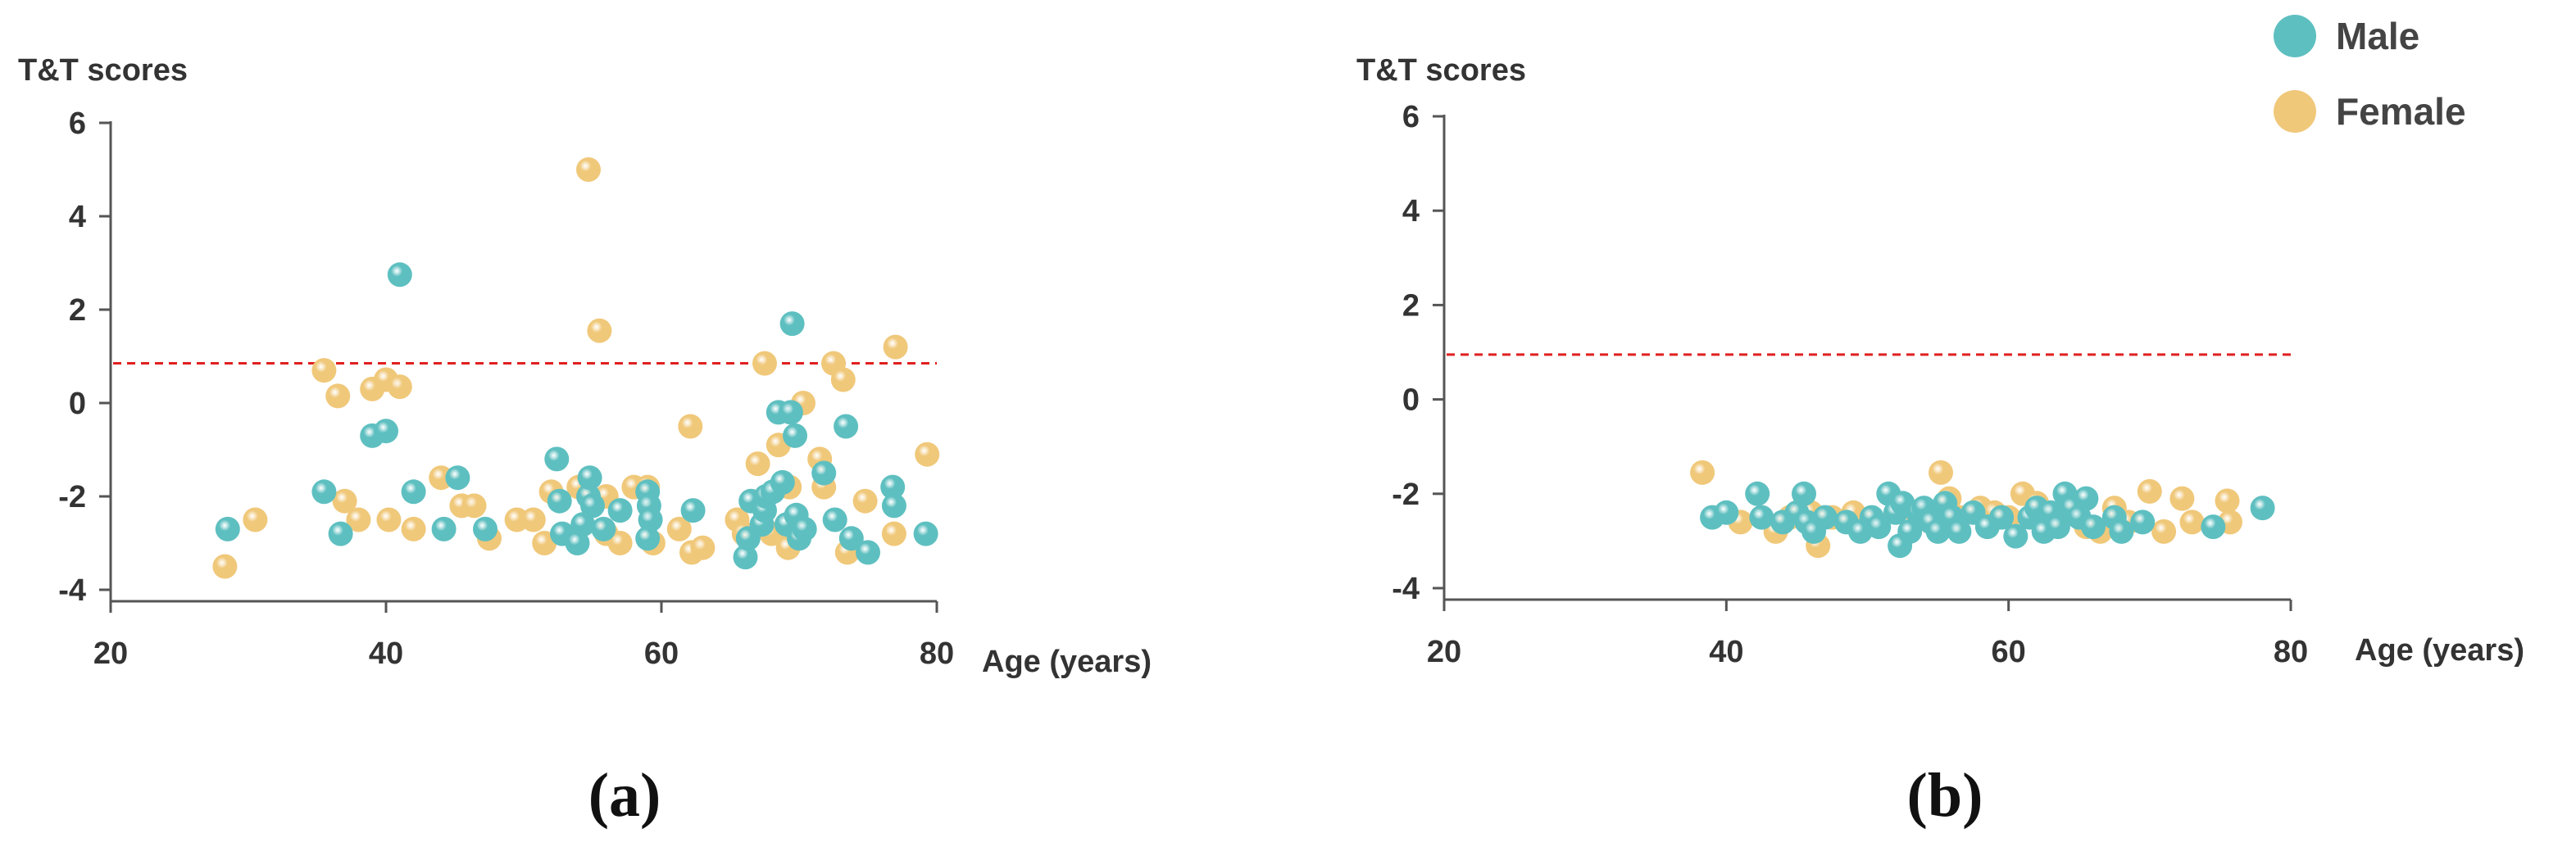 Image resolution: width=2576 pixels, height=847 pixels. I want to click on marks-group, so click(1869, 456).